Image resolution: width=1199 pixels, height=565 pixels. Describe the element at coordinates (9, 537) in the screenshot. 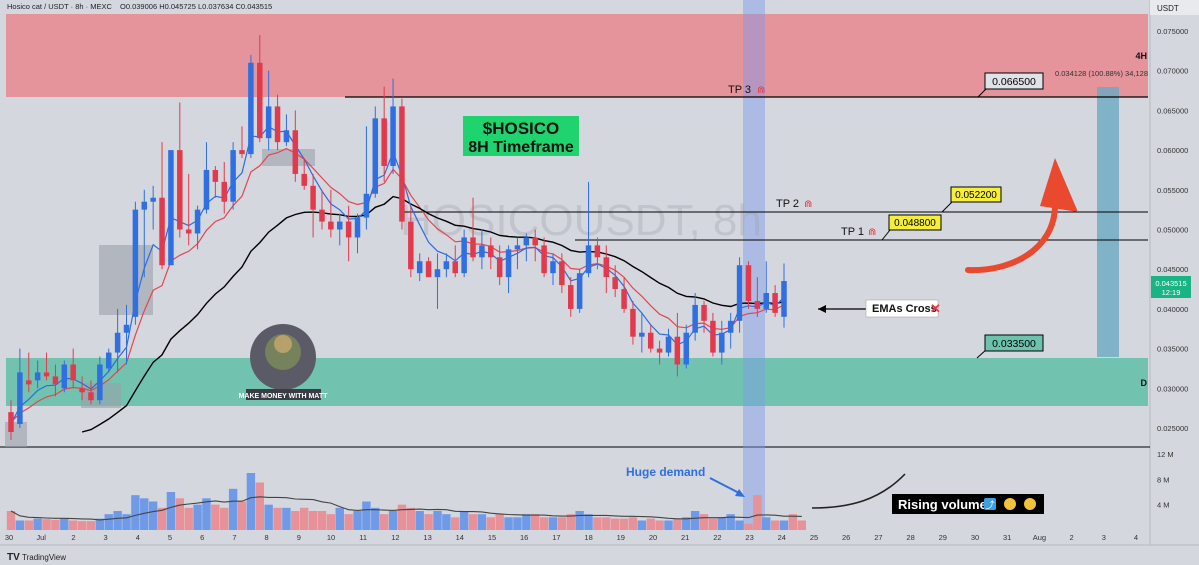

I see `time-label: 30` at that location.